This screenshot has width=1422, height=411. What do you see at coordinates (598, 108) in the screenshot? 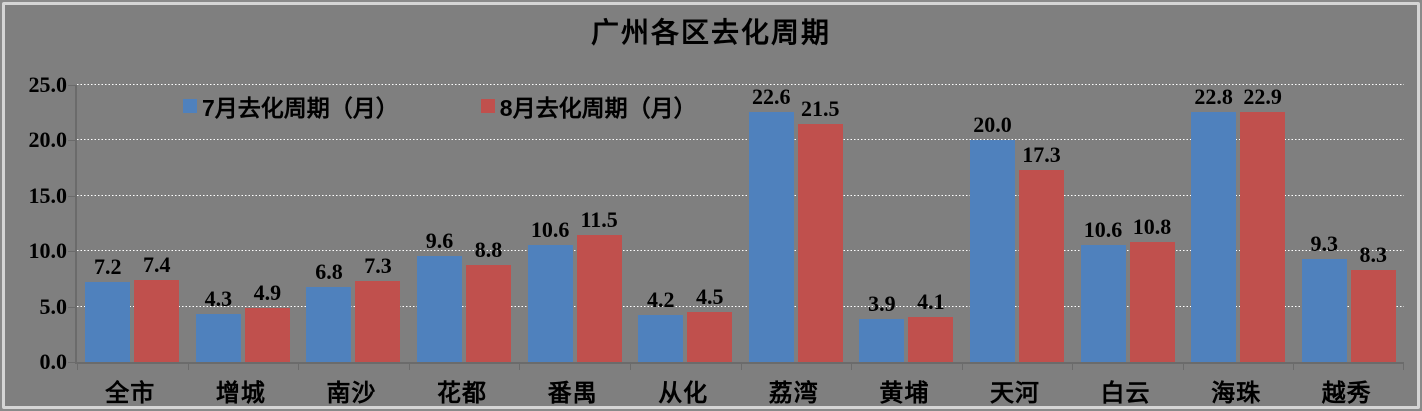
I see `legend-label-august: 8月去化周期（月）` at bounding box center [598, 108].